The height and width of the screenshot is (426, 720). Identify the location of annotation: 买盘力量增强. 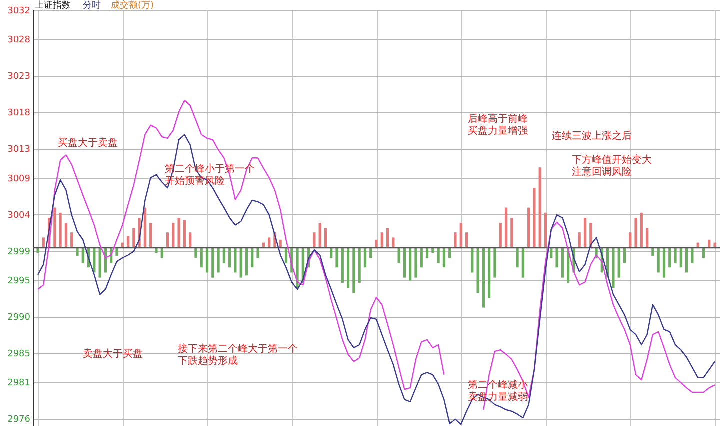
(498, 131).